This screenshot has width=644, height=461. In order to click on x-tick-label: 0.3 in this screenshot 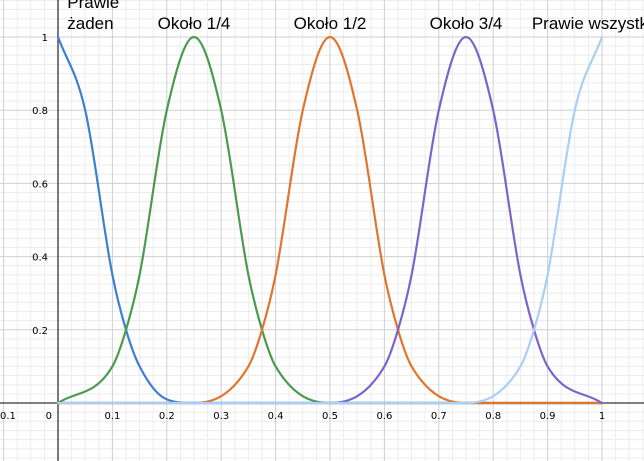, I will do `click(221, 416)`.